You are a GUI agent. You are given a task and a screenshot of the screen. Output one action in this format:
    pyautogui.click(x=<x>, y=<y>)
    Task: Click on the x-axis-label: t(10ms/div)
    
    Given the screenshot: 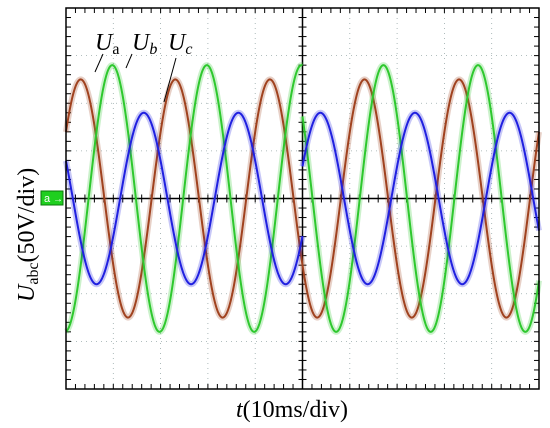 What is the action you would take?
    pyautogui.click(x=292, y=410)
    